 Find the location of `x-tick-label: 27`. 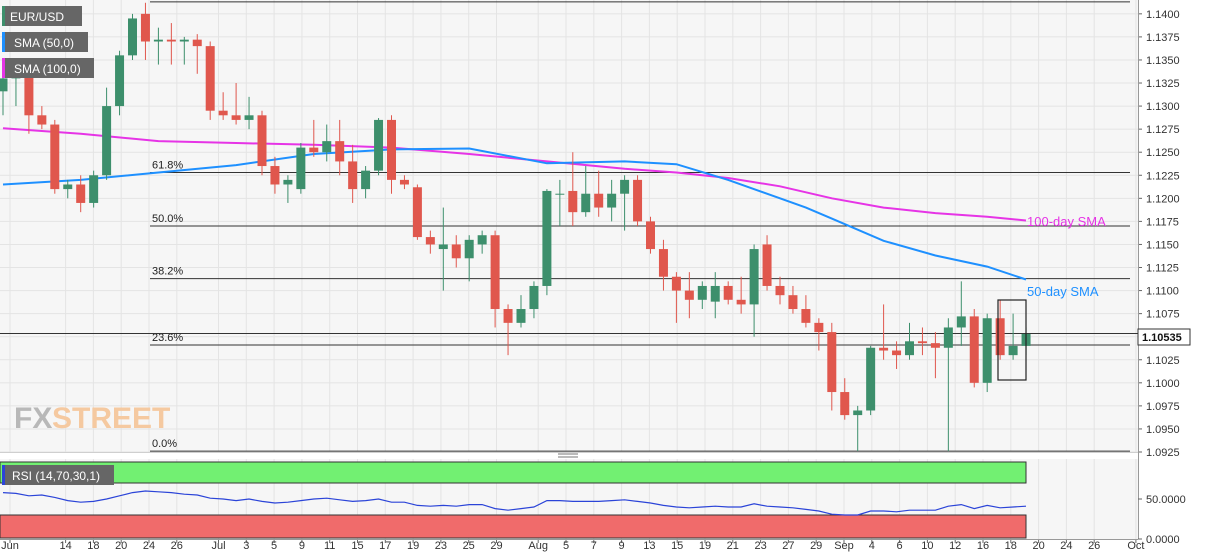

x-tick-label: 27 is located at coordinates (788, 546).